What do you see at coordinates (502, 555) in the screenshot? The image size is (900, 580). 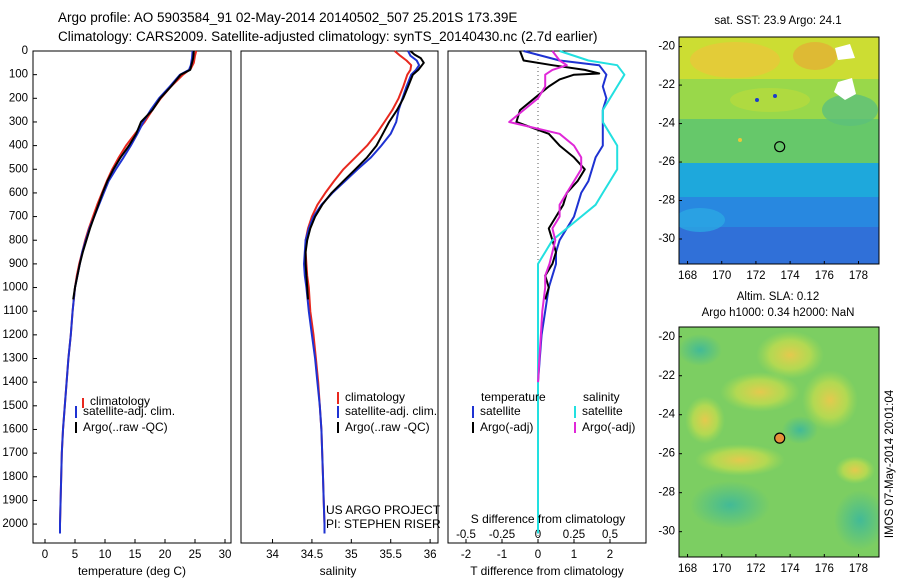 I see `x-tick-label: -1` at bounding box center [502, 555].